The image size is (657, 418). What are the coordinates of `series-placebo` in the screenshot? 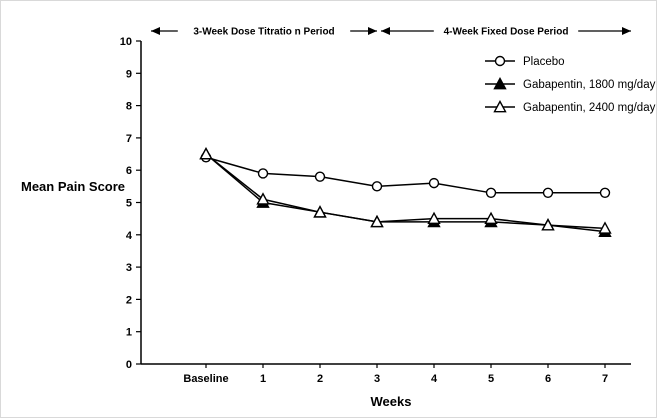 It's located at (405, 175).